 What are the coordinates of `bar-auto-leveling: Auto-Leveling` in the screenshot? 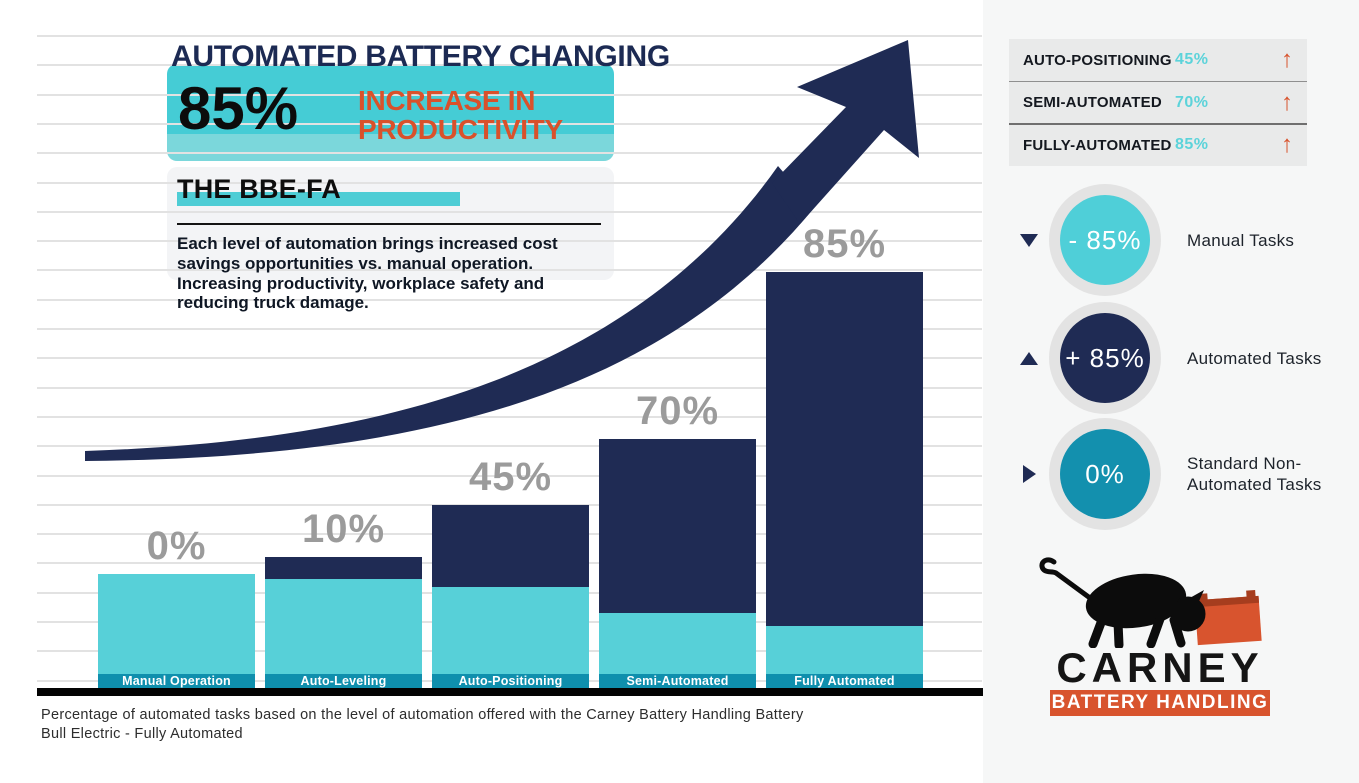 It's located at (343, 622).